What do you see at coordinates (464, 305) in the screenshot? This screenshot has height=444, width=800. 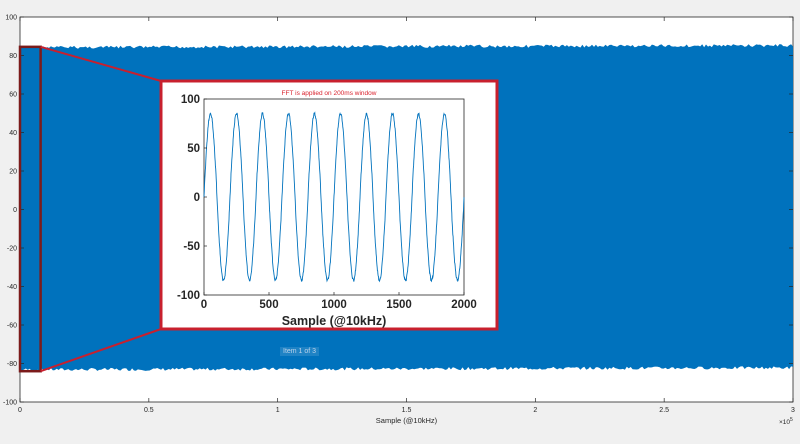 I see `inset-x-tick-label: 2000` at bounding box center [464, 305].